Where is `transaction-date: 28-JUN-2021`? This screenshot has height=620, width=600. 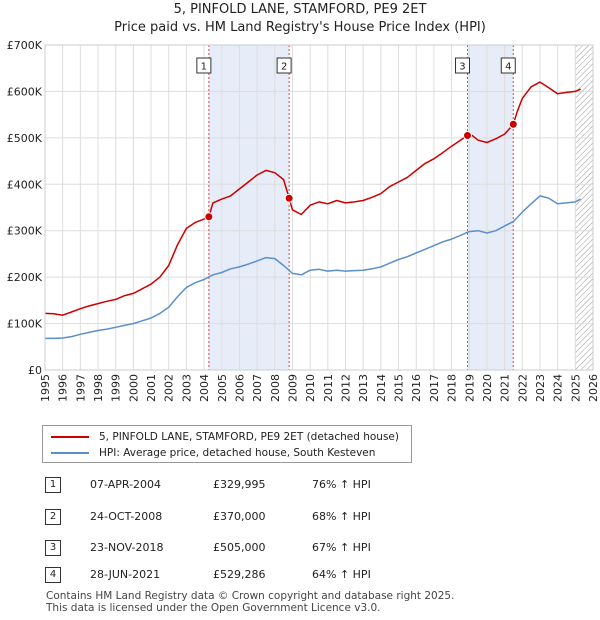
transaction-date: 28-JUN-2021 is located at coordinates (125, 574).